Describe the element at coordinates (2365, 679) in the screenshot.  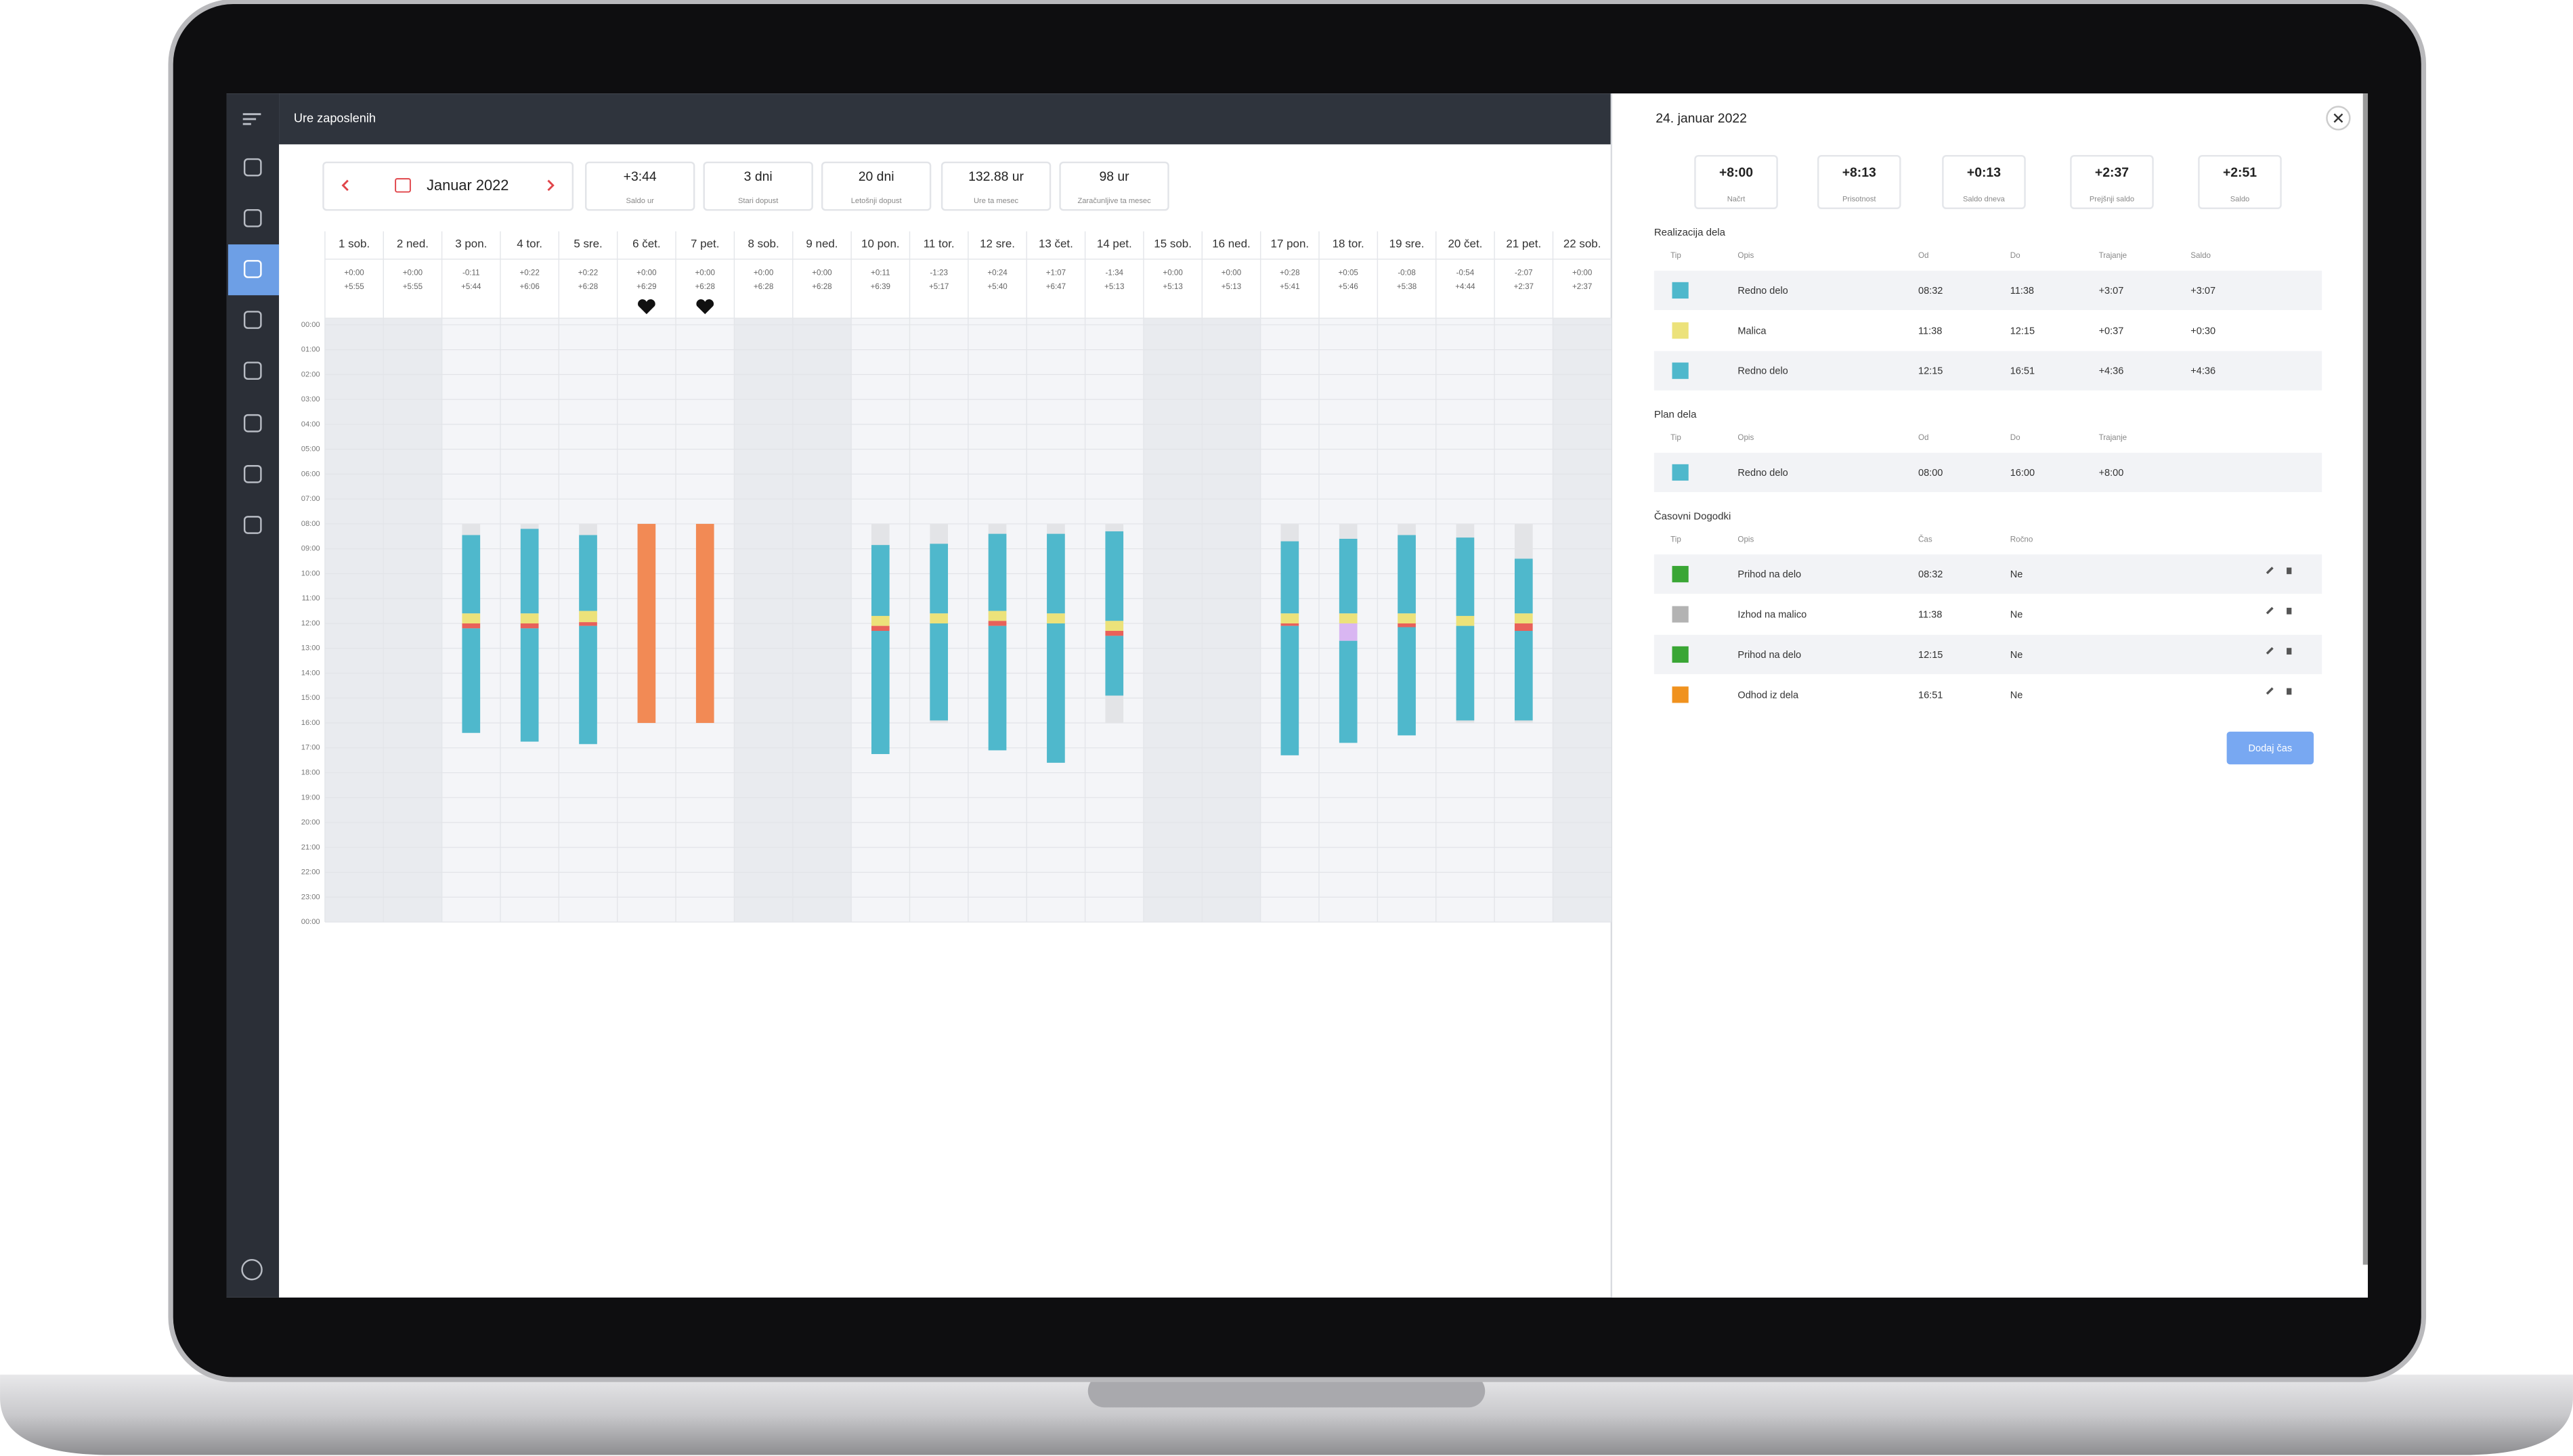
I see `scrollbar` at that location.